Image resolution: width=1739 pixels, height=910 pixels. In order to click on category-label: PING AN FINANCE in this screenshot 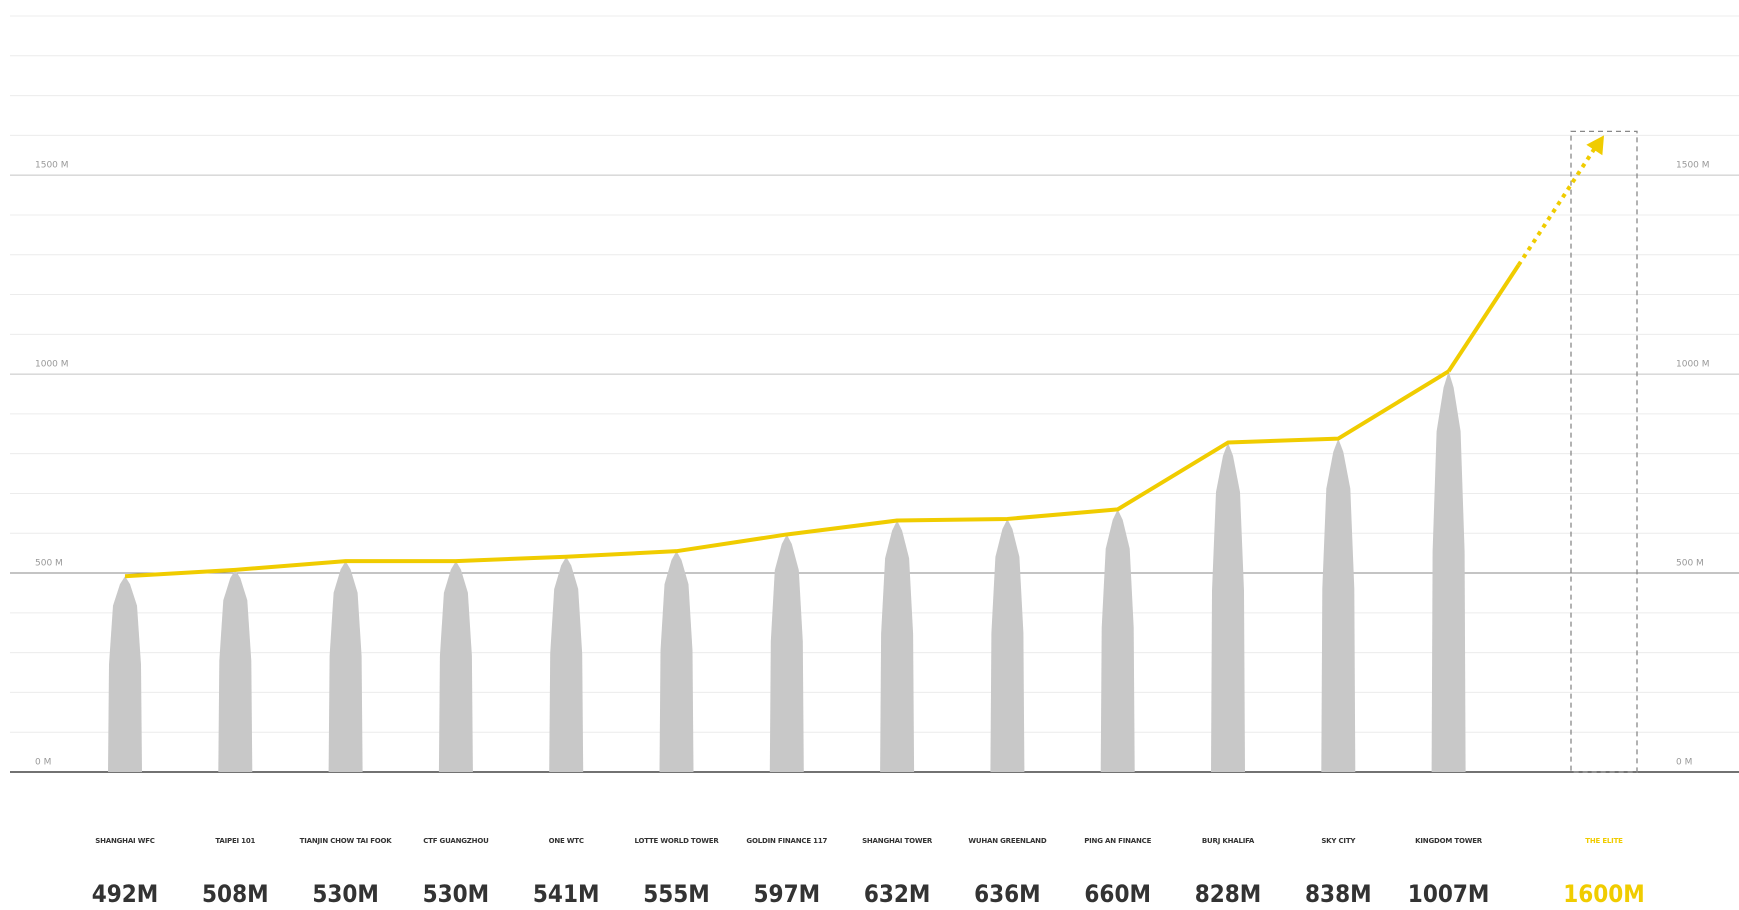, I will do `click(1117, 841)`.